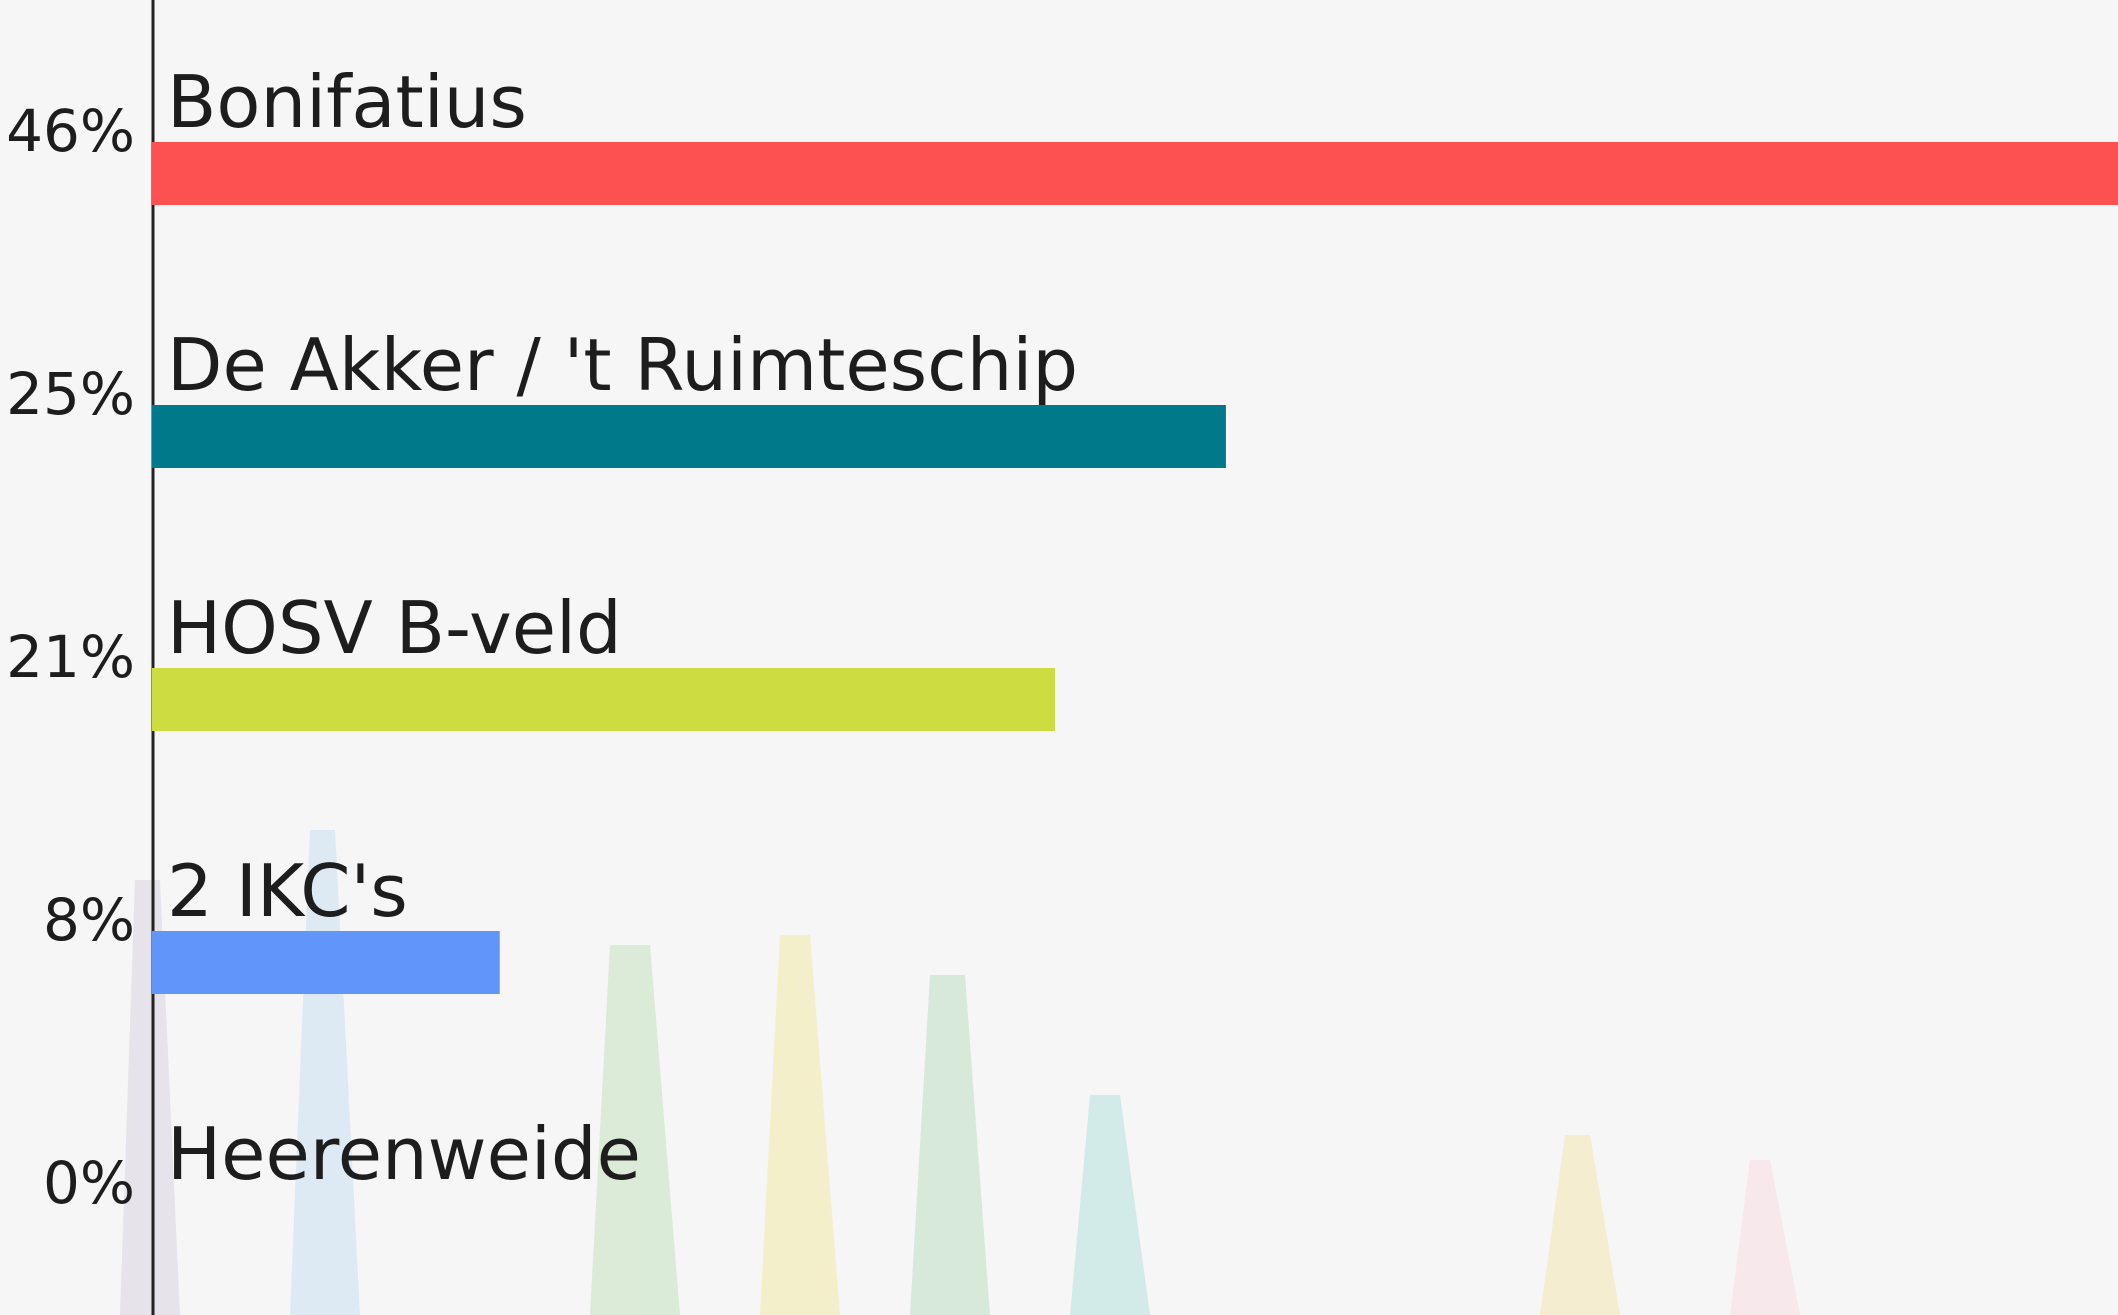  What do you see at coordinates (89, 920) in the screenshot?
I see `value-label: 8%` at bounding box center [89, 920].